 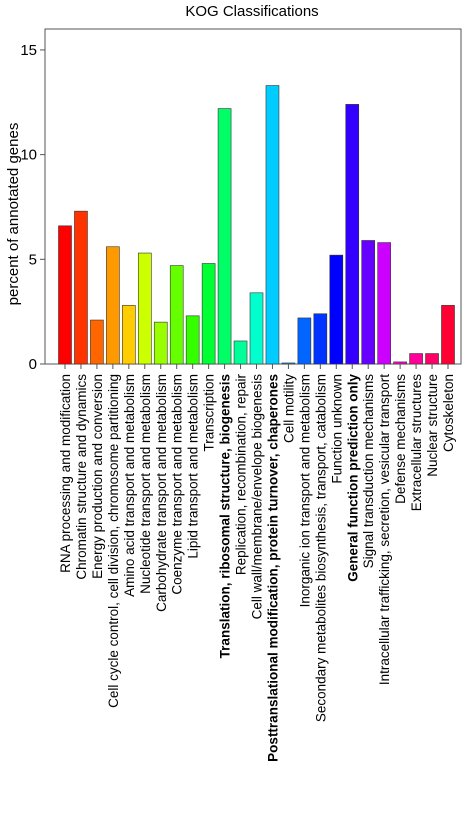 What do you see at coordinates (145, 484) in the screenshot?
I see `x-category-label: Nucleotide transport and metabolism` at bounding box center [145, 484].